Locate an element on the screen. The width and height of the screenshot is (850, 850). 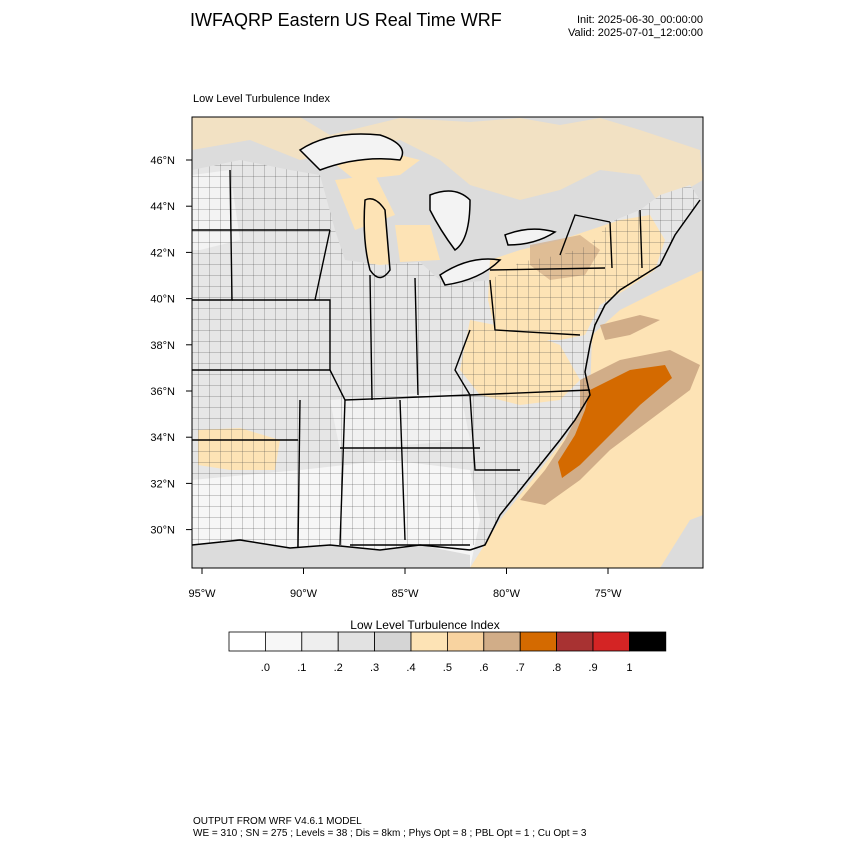
legend-tick-label: .4 is located at coordinates (411, 668).